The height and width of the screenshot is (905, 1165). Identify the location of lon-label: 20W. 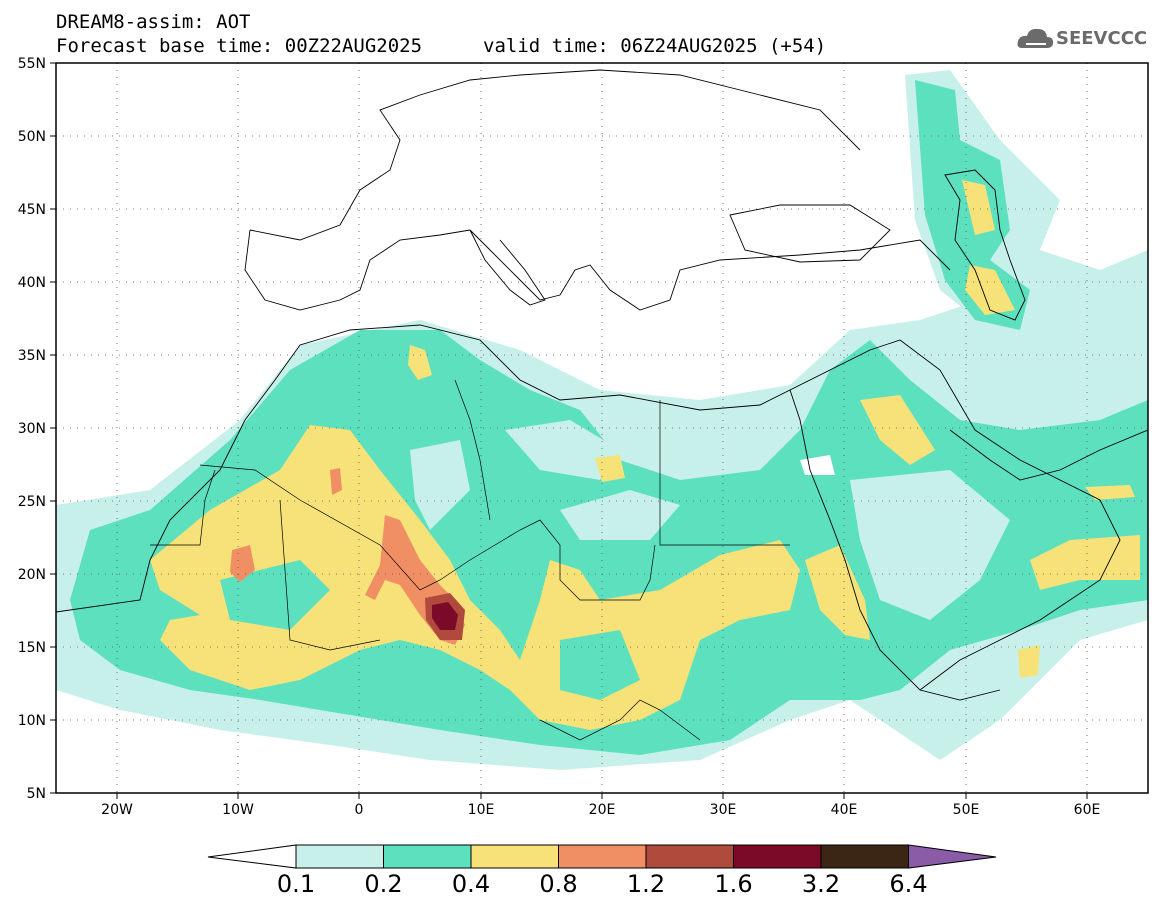
(117, 810).